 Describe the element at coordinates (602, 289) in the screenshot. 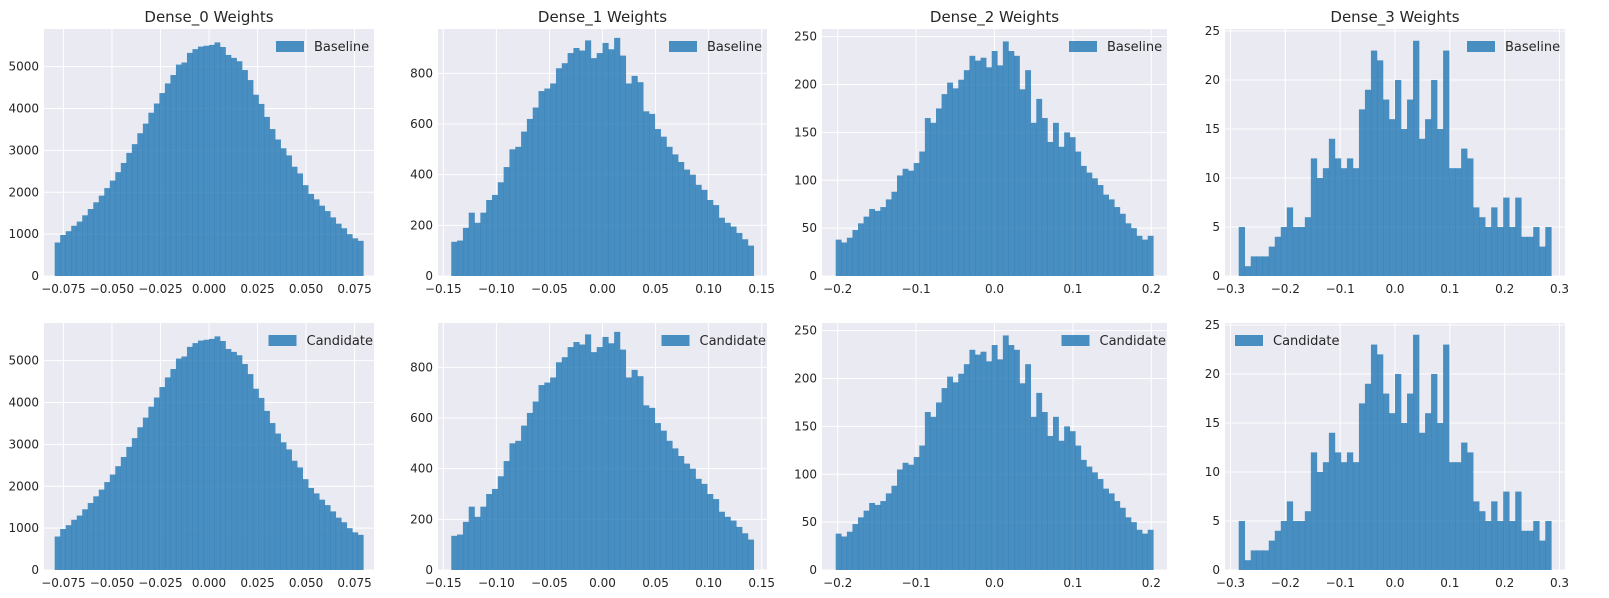

I see `x-tick-label: 0.00` at that location.